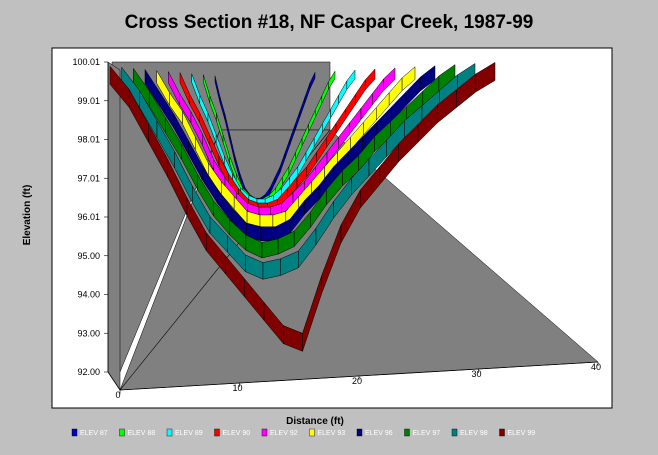 Image resolution: width=658 pixels, height=455 pixels. Describe the element at coordinates (189, 433) in the screenshot. I see `legend-label: ELEV 89` at that location.